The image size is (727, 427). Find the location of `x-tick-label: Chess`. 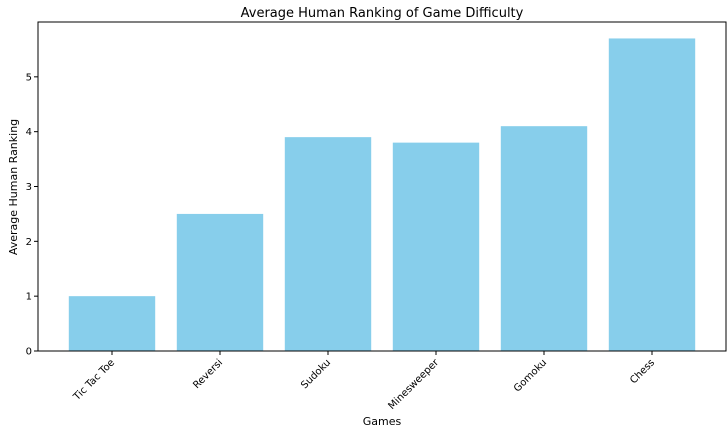

x-tick-label: Chess is located at coordinates (642, 371).